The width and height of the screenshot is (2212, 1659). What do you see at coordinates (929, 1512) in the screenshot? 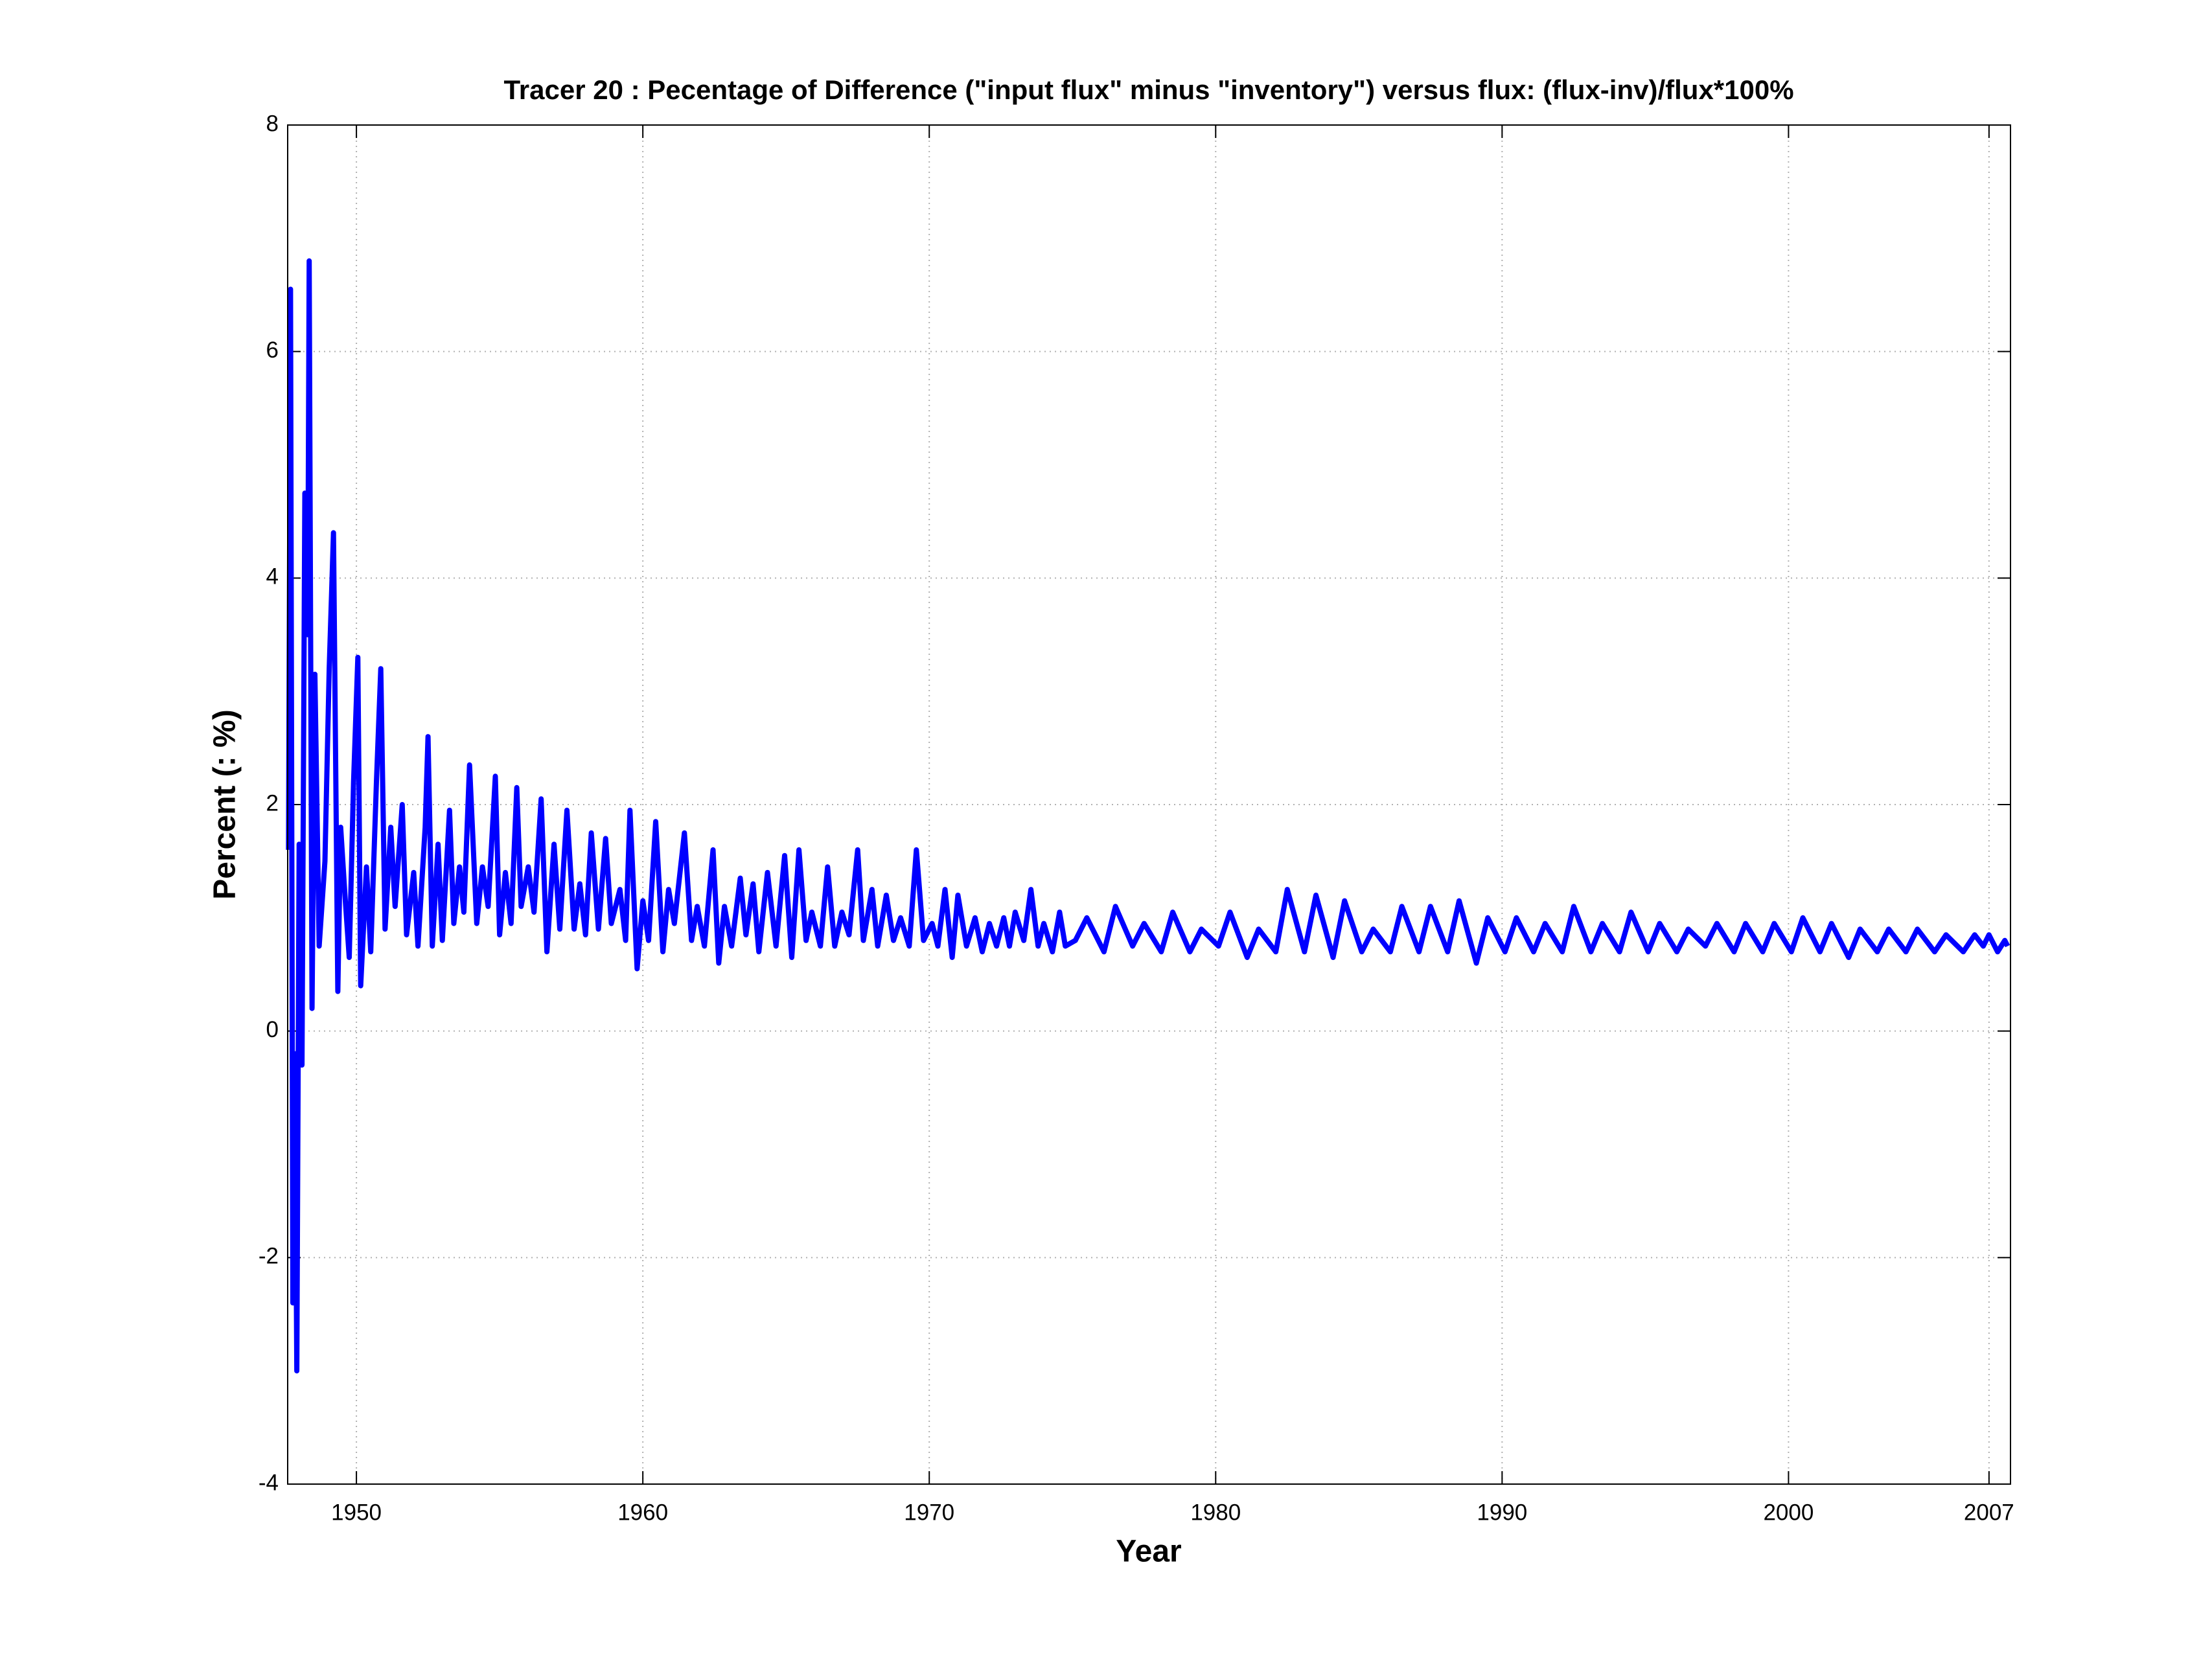
I see `x-tick-label: 1970` at bounding box center [929, 1512].